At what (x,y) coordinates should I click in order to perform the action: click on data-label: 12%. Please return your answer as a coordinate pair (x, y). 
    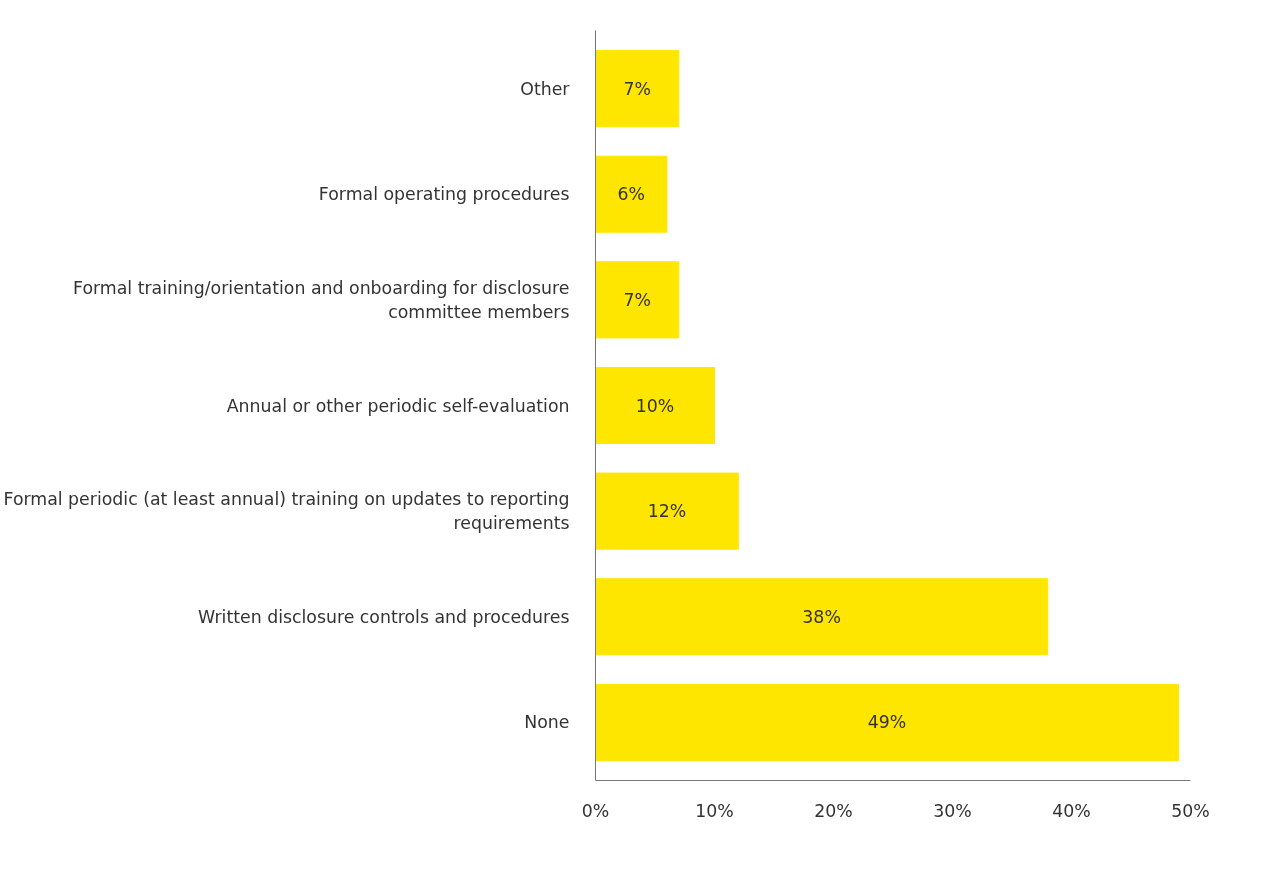
    Looking at the image, I should click on (667, 511).